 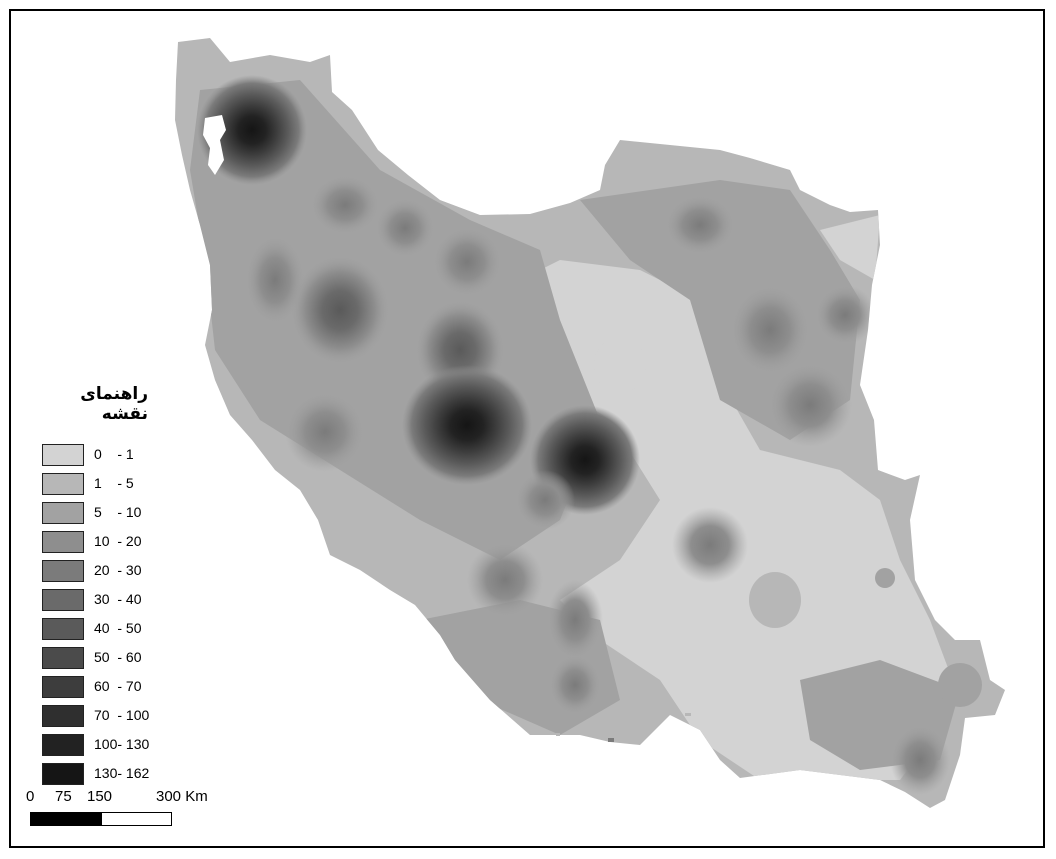 I want to click on legend-label: 100- 130, so click(x=122, y=744).